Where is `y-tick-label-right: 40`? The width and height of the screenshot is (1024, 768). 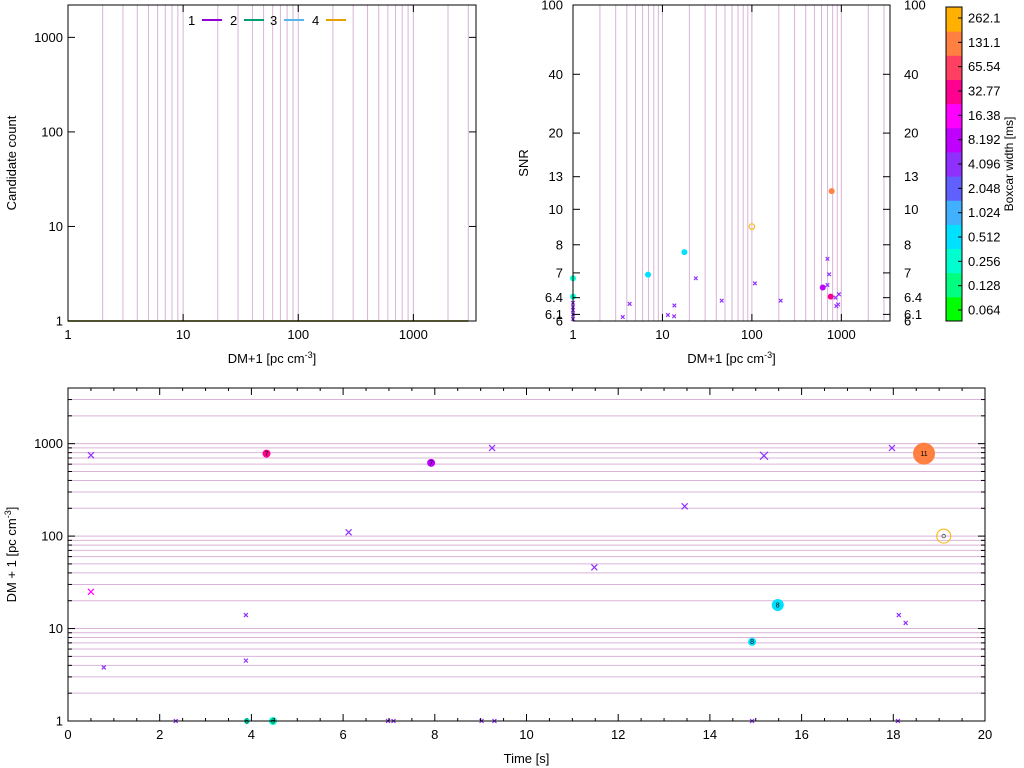
y-tick-label-right: 40 is located at coordinates (911, 74).